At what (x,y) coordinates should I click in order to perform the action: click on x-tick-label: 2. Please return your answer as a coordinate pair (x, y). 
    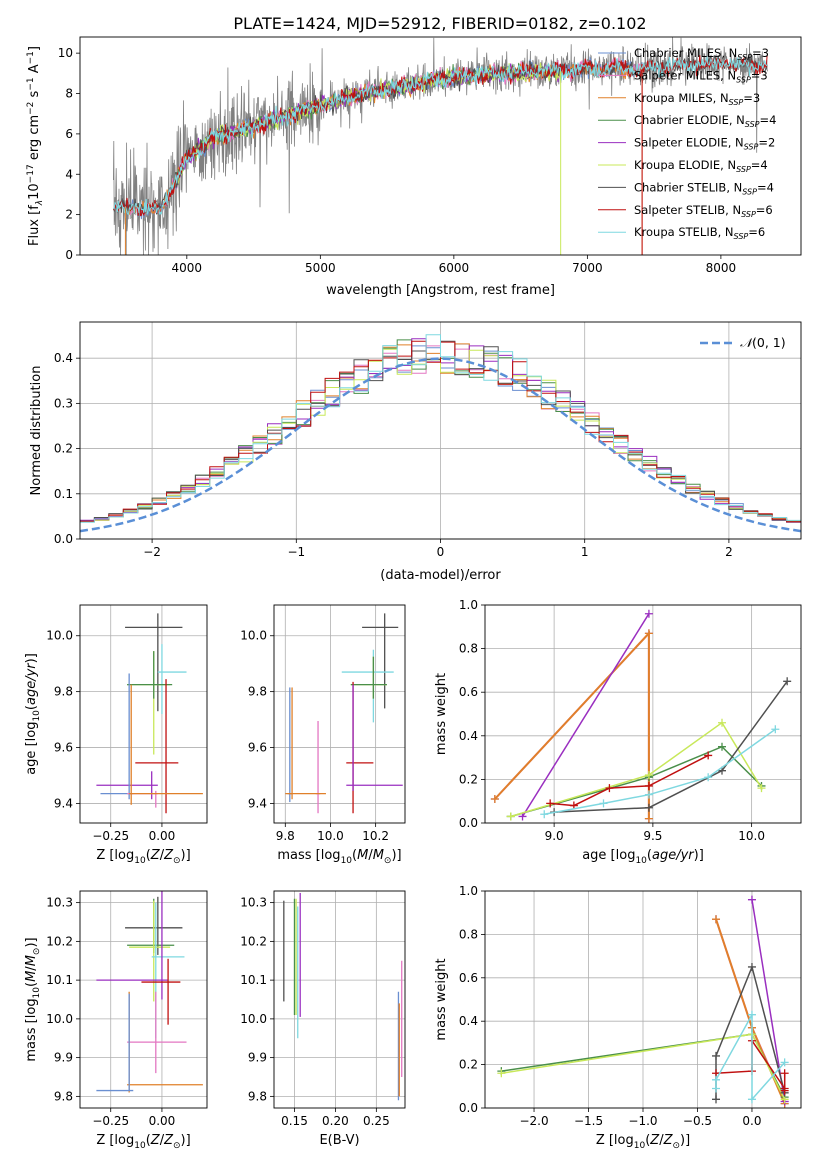
    Looking at the image, I should click on (729, 552).